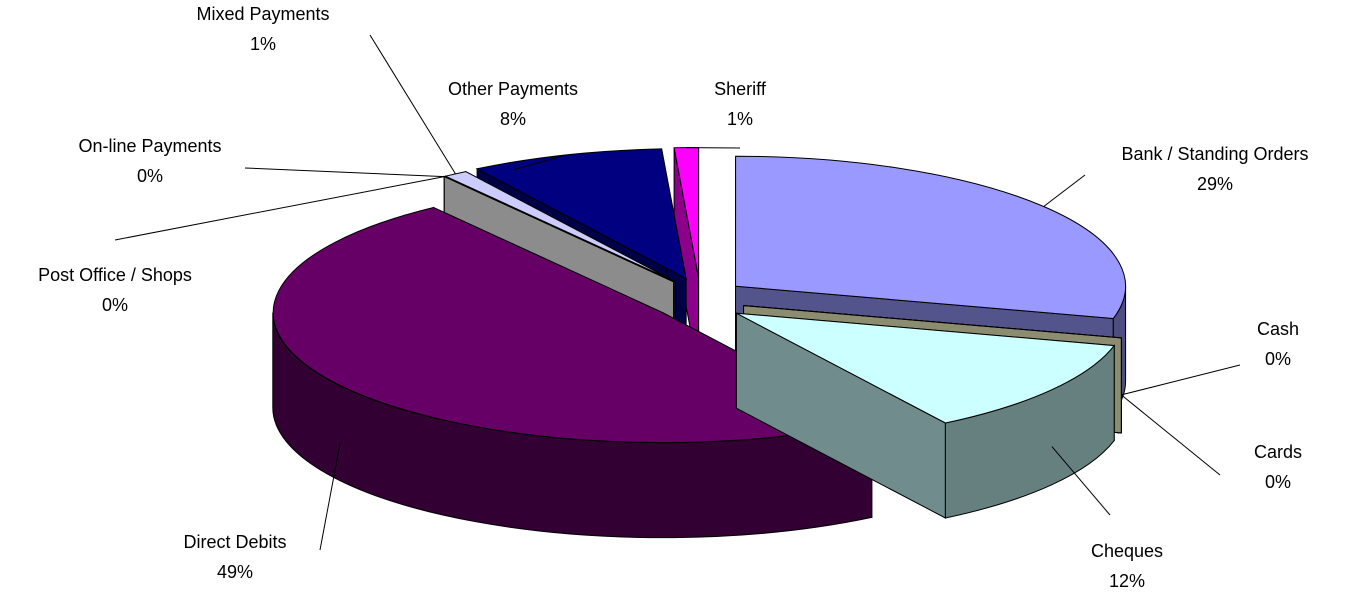 This screenshot has width=1357, height=598. What do you see at coordinates (1278, 452) in the screenshot?
I see `slice-label: Cards` at bounding box center [1278, 452].